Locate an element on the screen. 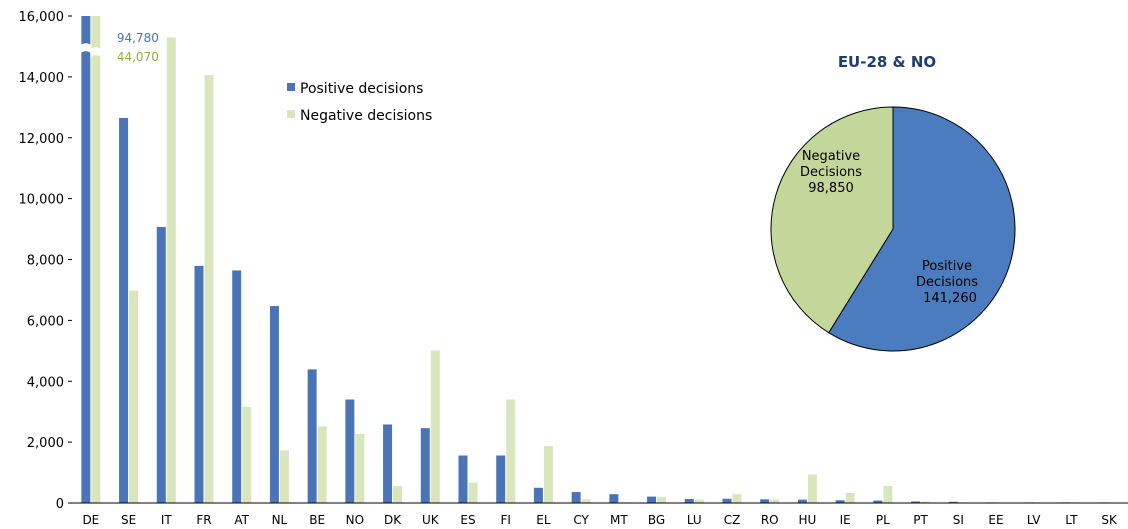 The width and height of the screenshot is (1128, 529). x-tick-label: ES is located at coordinates (467, 520).